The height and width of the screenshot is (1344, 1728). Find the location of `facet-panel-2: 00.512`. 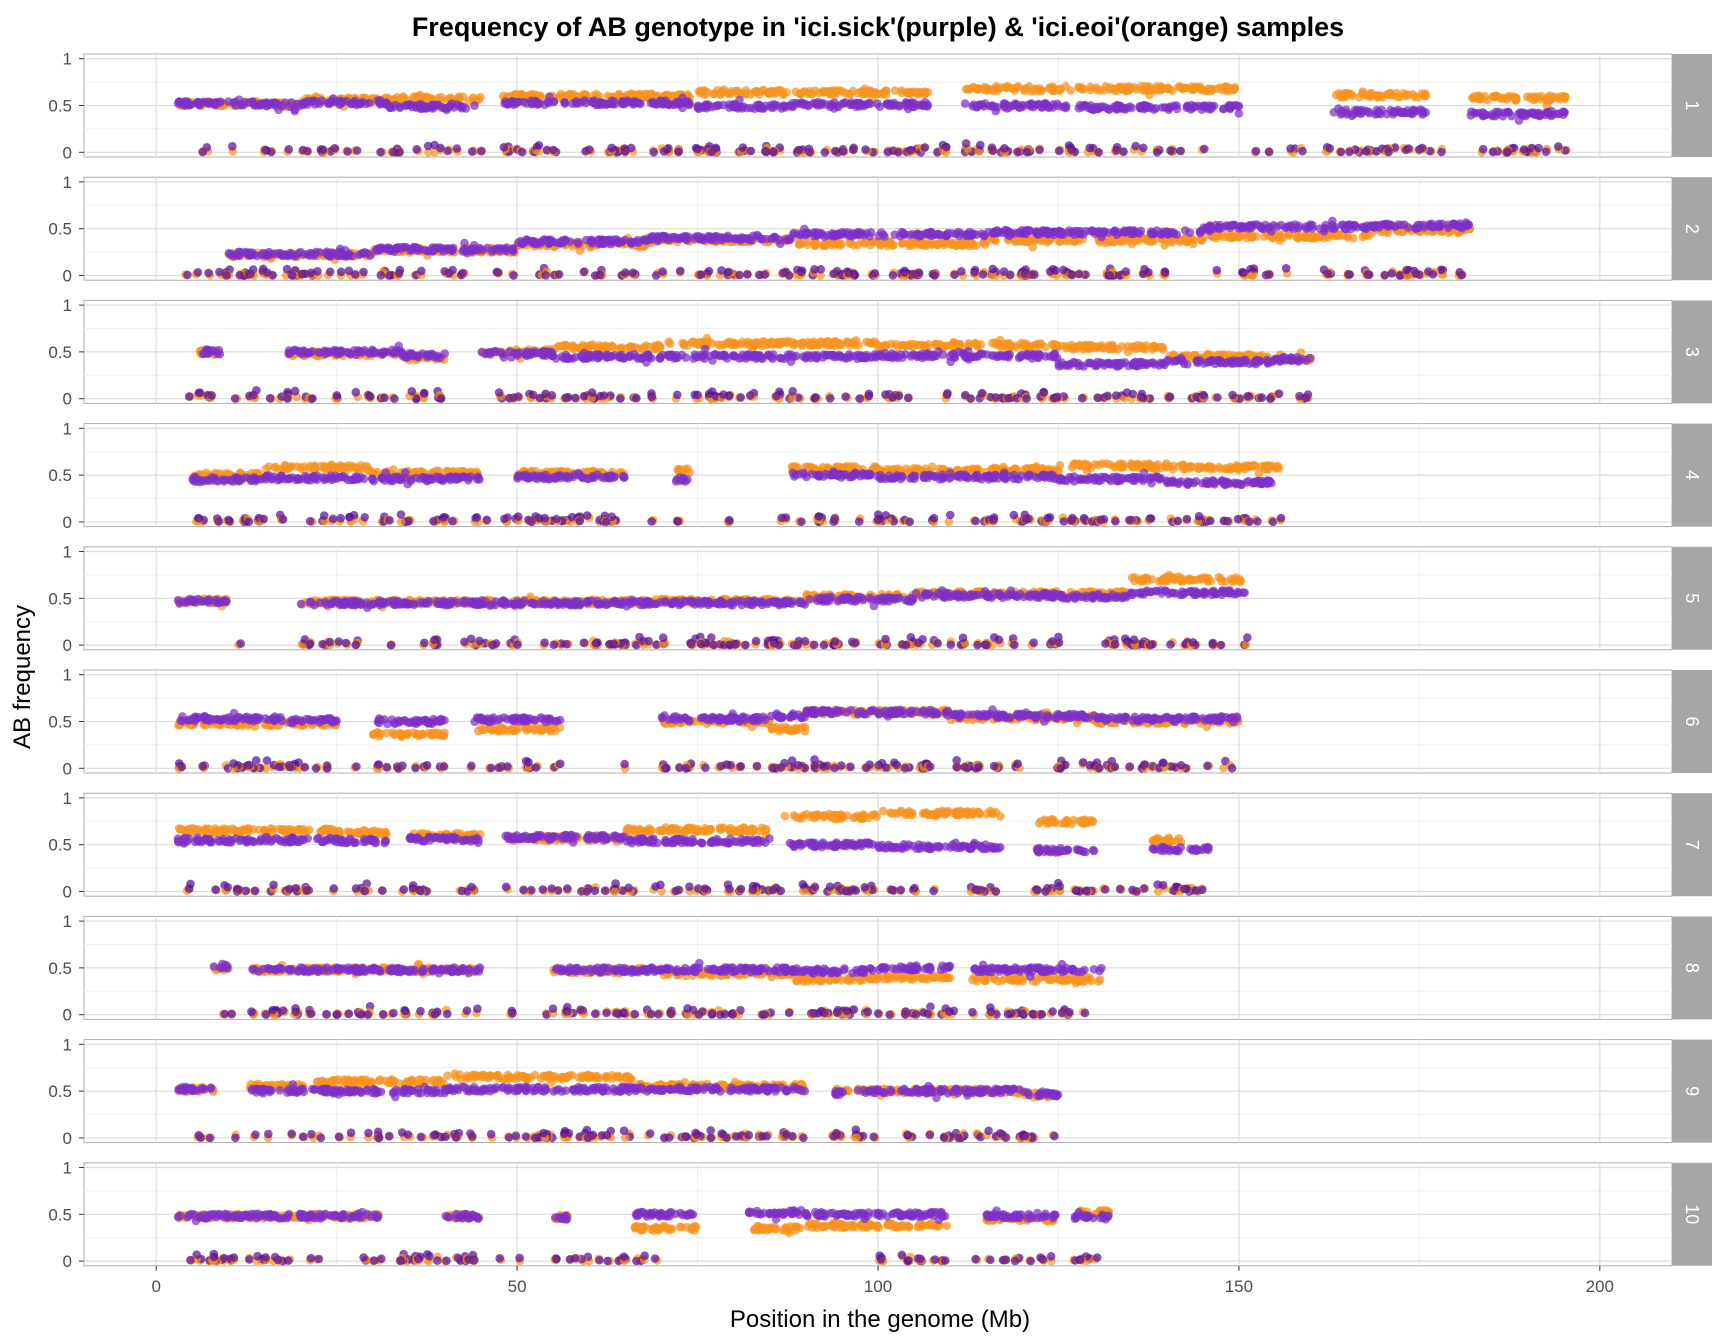

facet-panel-2: 00.512 is located at coordinates (880, 229).